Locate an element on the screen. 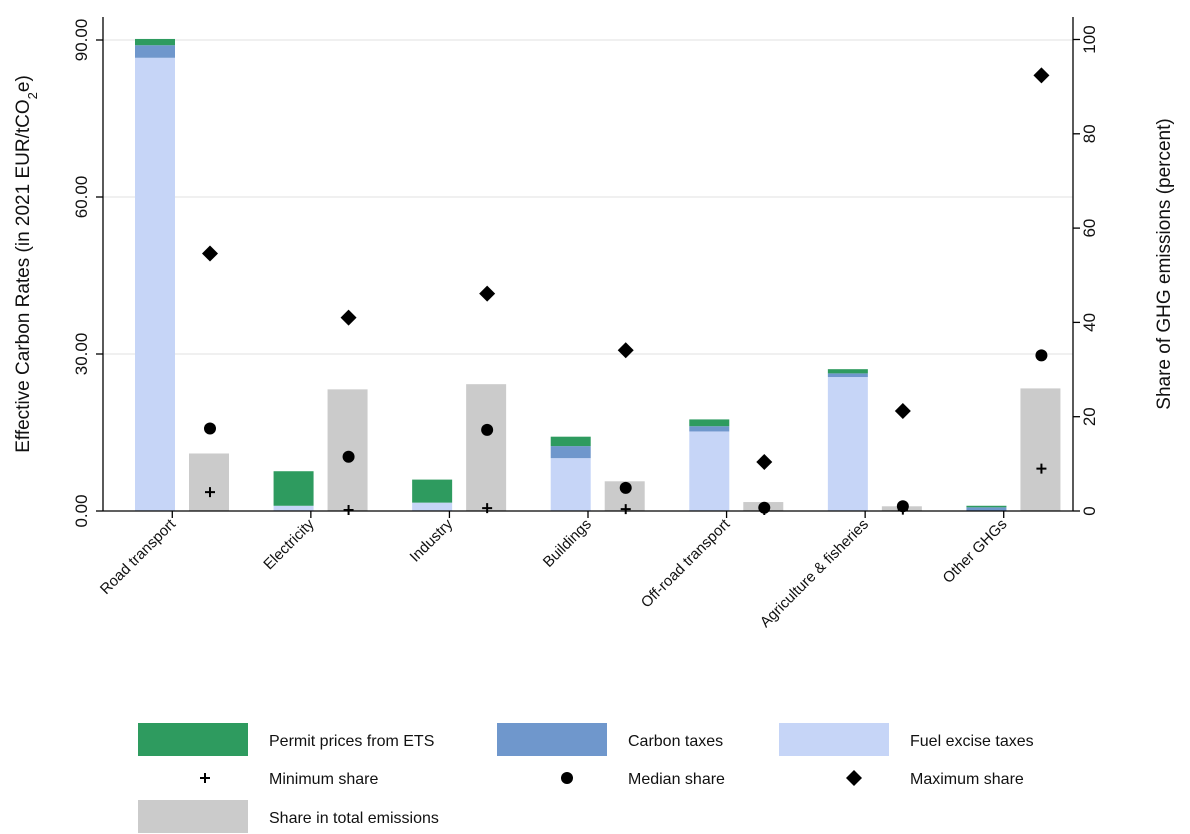 The height and width of the screenshot is (834, 1190). median-share-marker-industry is located at coordinates (487, 429).